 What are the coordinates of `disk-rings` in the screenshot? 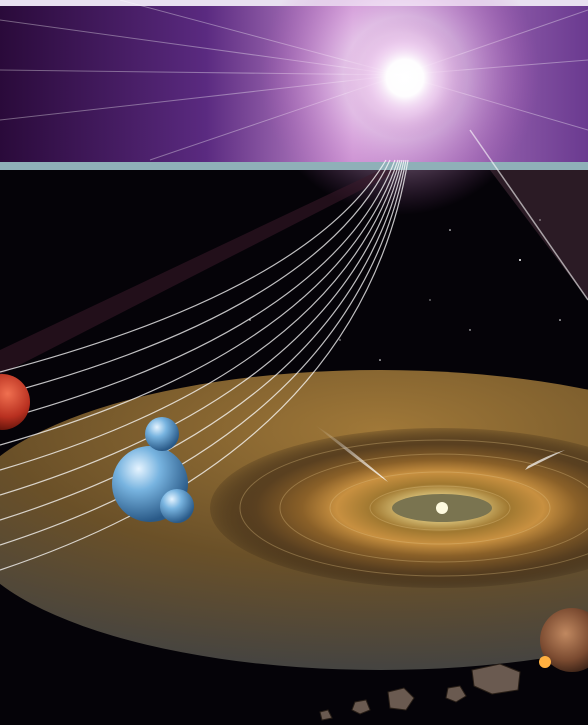 It's located at (413, 508).